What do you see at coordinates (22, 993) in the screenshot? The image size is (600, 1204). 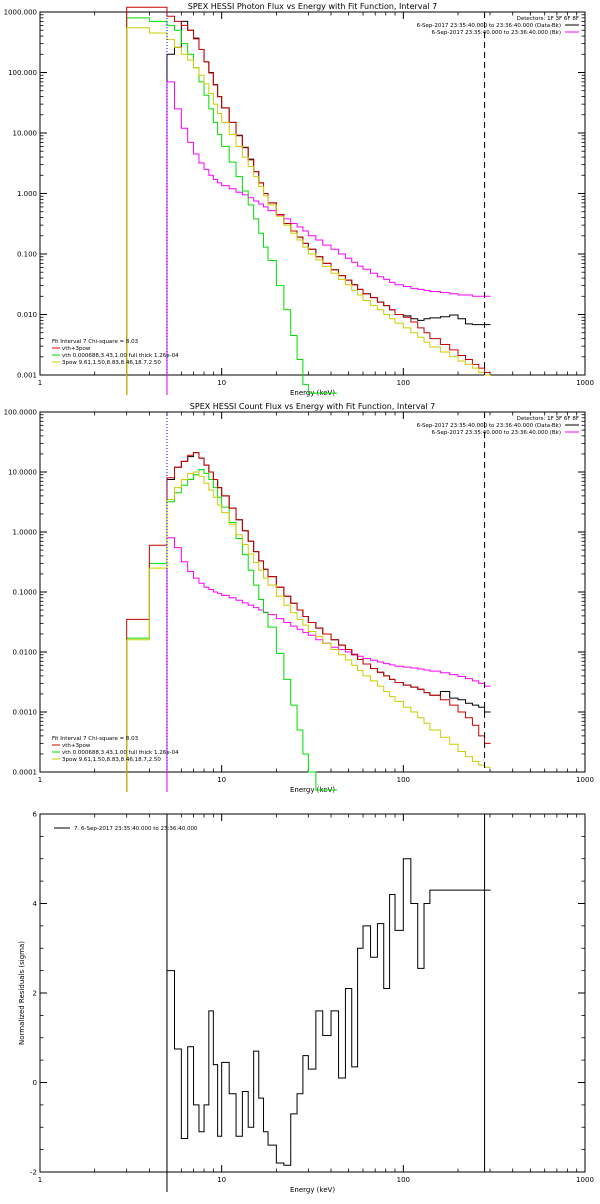 I see `y-axis-label: Normalized Residuals (sigma)` at bounding box center [22, 993].